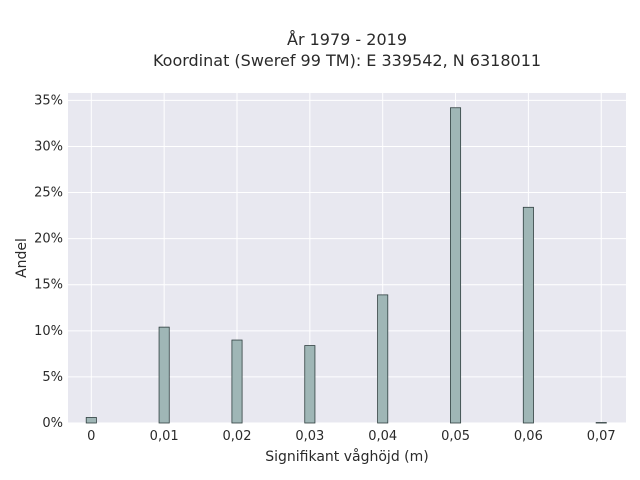  I want to click on y-tick-label: 15%, so click(48, 285).